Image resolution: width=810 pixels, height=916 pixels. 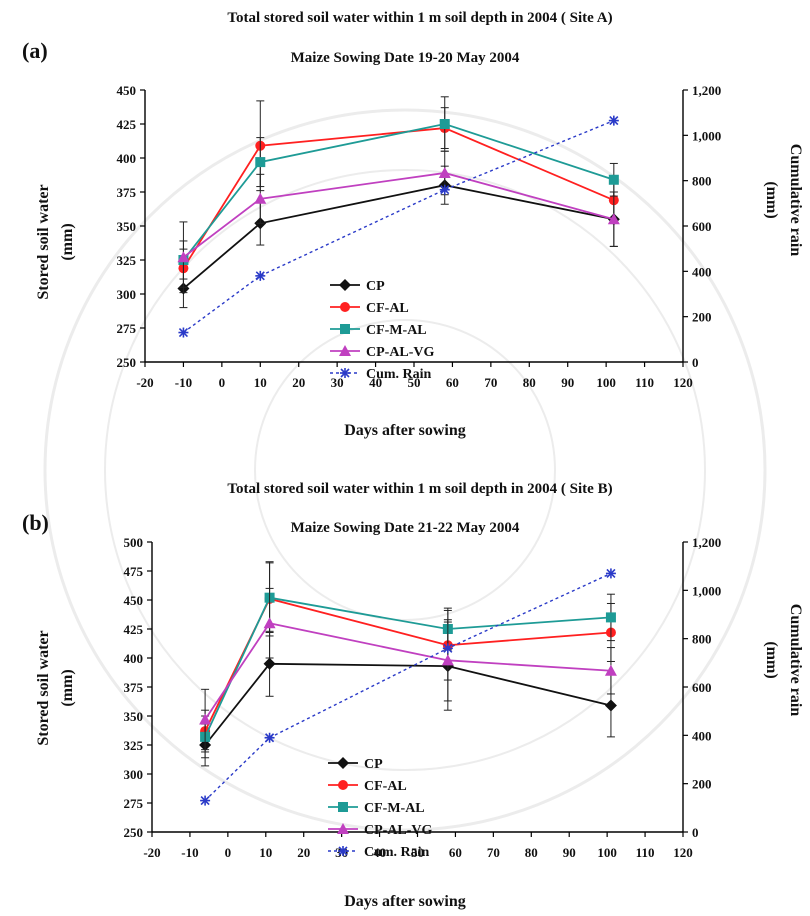 What do you see at coordinates (134, 658) in the screenshot?
I see `y-left-tick-label: 400` at bounding box center [134, 658].